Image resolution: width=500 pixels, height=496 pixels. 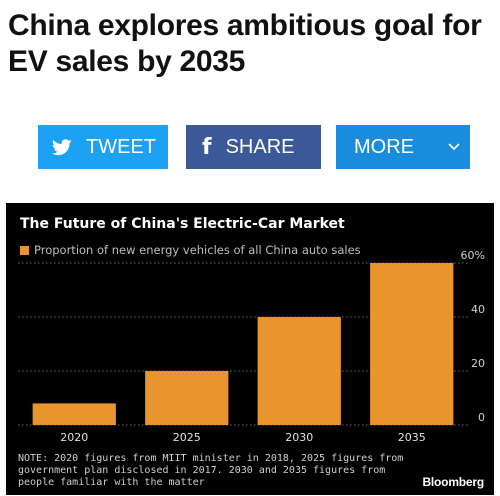 I want to click on x-tick-label: 2020, so click(x=74, y=437).